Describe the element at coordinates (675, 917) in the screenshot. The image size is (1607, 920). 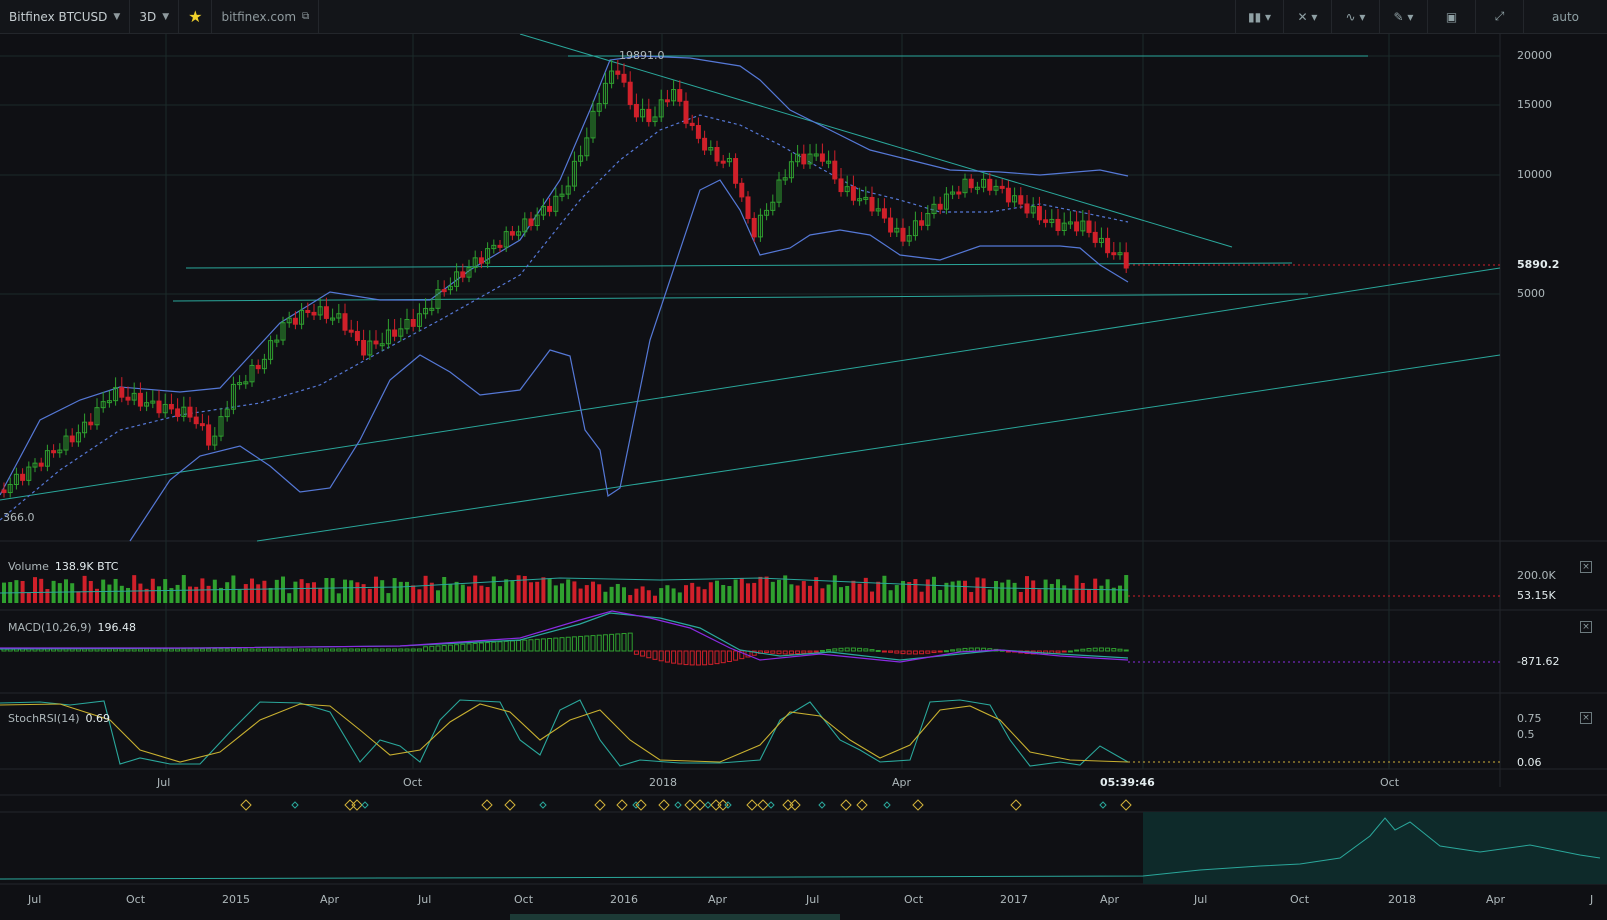
I see `navigator-scrollbar` at that location.